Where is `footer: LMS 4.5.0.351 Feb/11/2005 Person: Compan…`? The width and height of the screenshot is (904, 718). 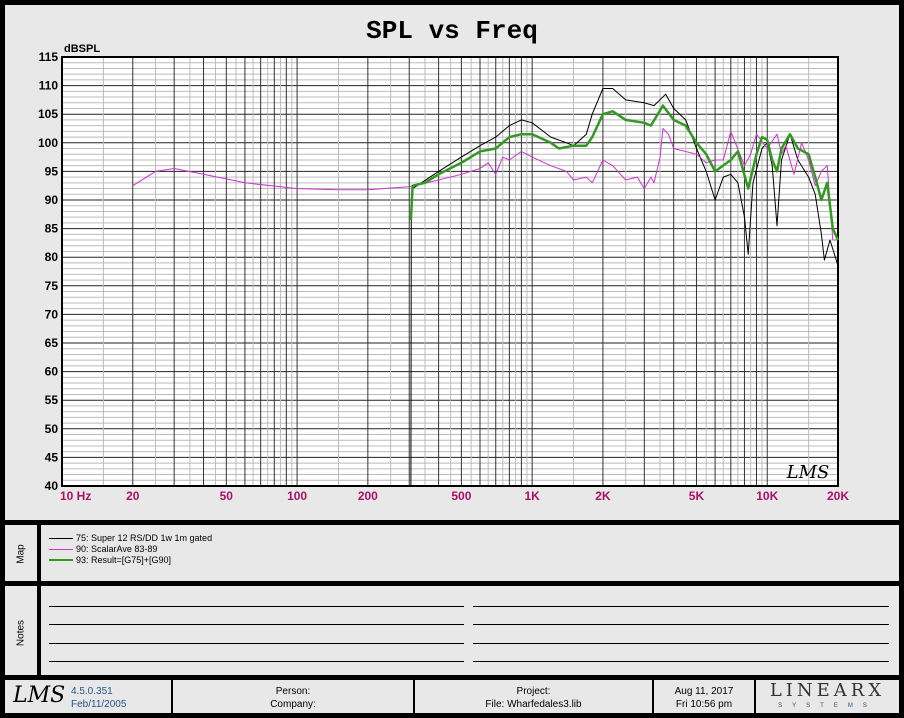 footer: LMS 4.5.0.351 Feb/11/2005 Person: Compan… is located at coordinates (452, 696).